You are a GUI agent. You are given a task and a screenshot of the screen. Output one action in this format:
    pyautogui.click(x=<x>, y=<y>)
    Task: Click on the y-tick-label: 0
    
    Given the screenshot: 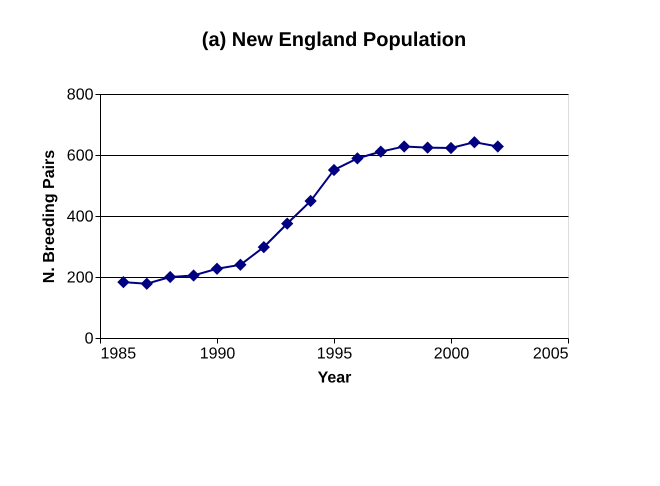 What is the action you would take?
    pyautogui.click(x=89, y=339)
    